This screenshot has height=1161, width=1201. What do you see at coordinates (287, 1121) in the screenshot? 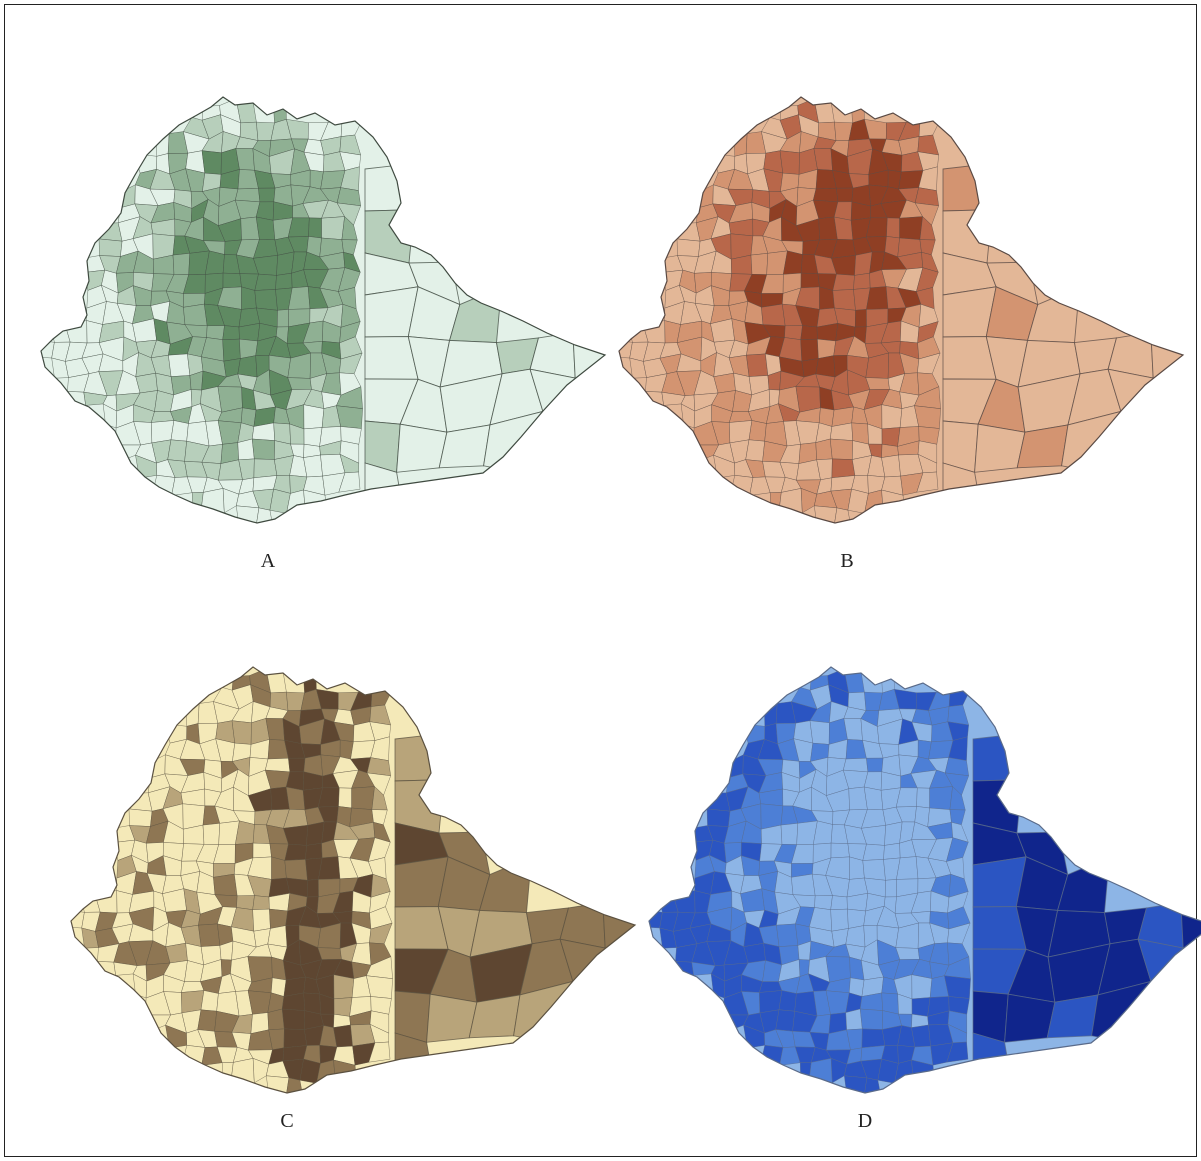
I see `panel-label-c: C` at bounding box center [287, 1121].